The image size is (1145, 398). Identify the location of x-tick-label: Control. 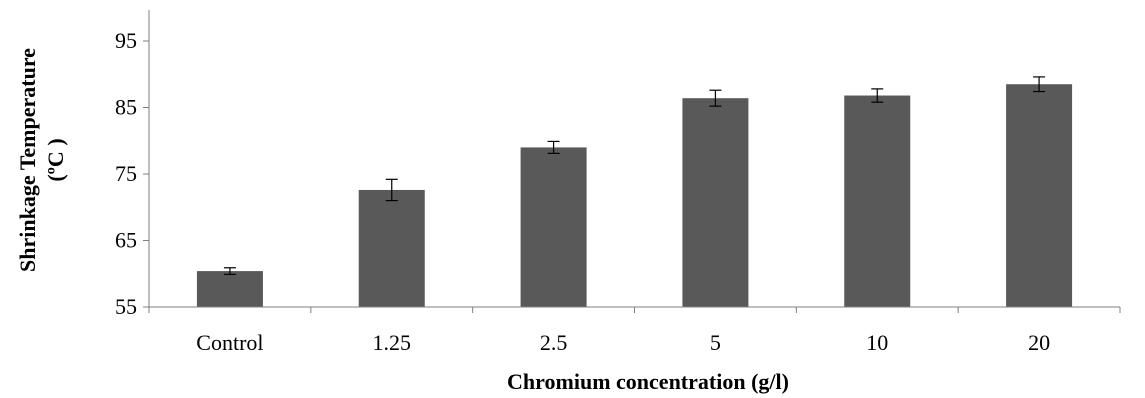
(229, 342).